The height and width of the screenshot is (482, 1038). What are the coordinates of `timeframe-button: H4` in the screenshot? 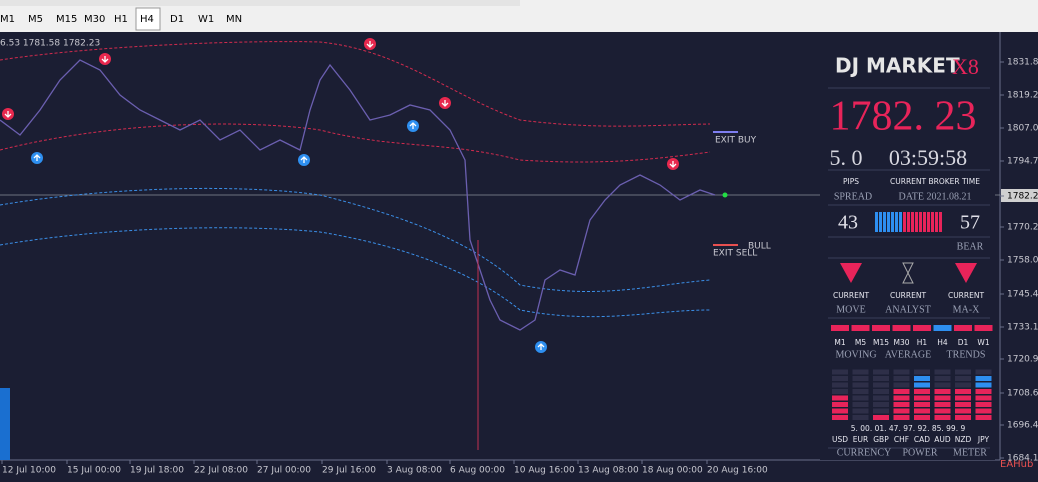 It's located at (147, 19).